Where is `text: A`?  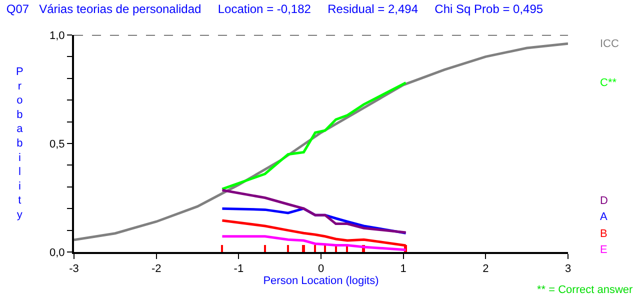 text: A is located at coordinates (604, 217).